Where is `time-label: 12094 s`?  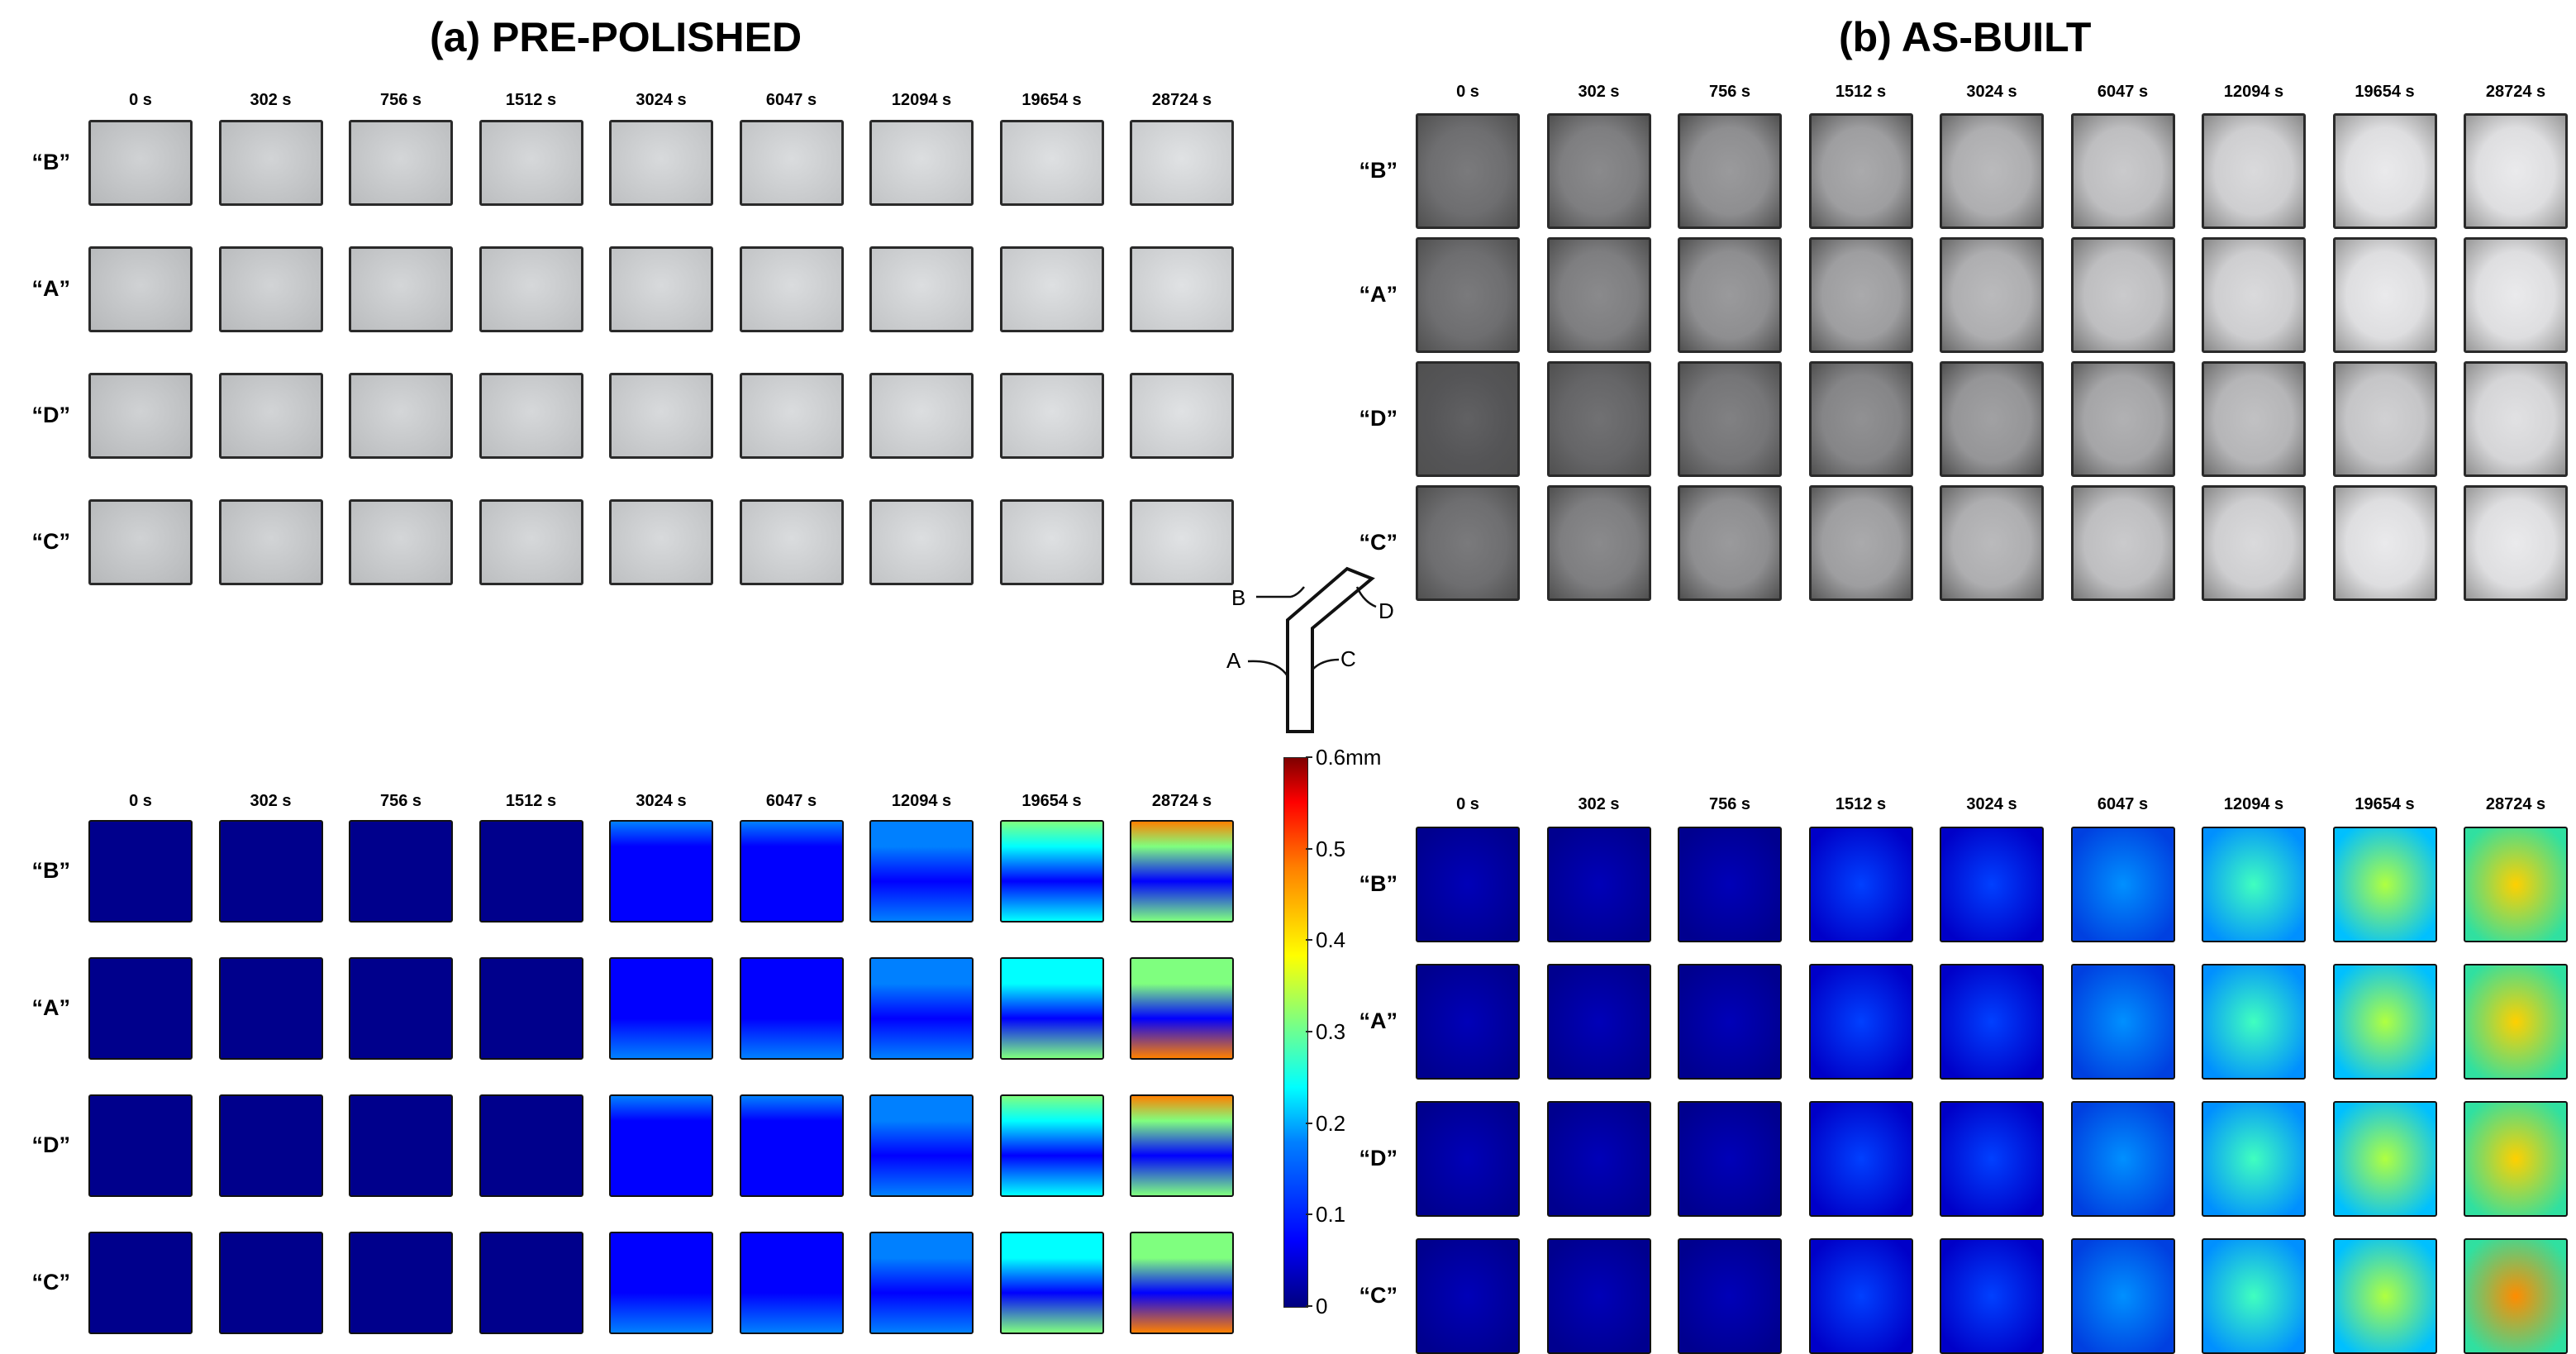
time-label: 12094 s is located at coordinates (921, 801).